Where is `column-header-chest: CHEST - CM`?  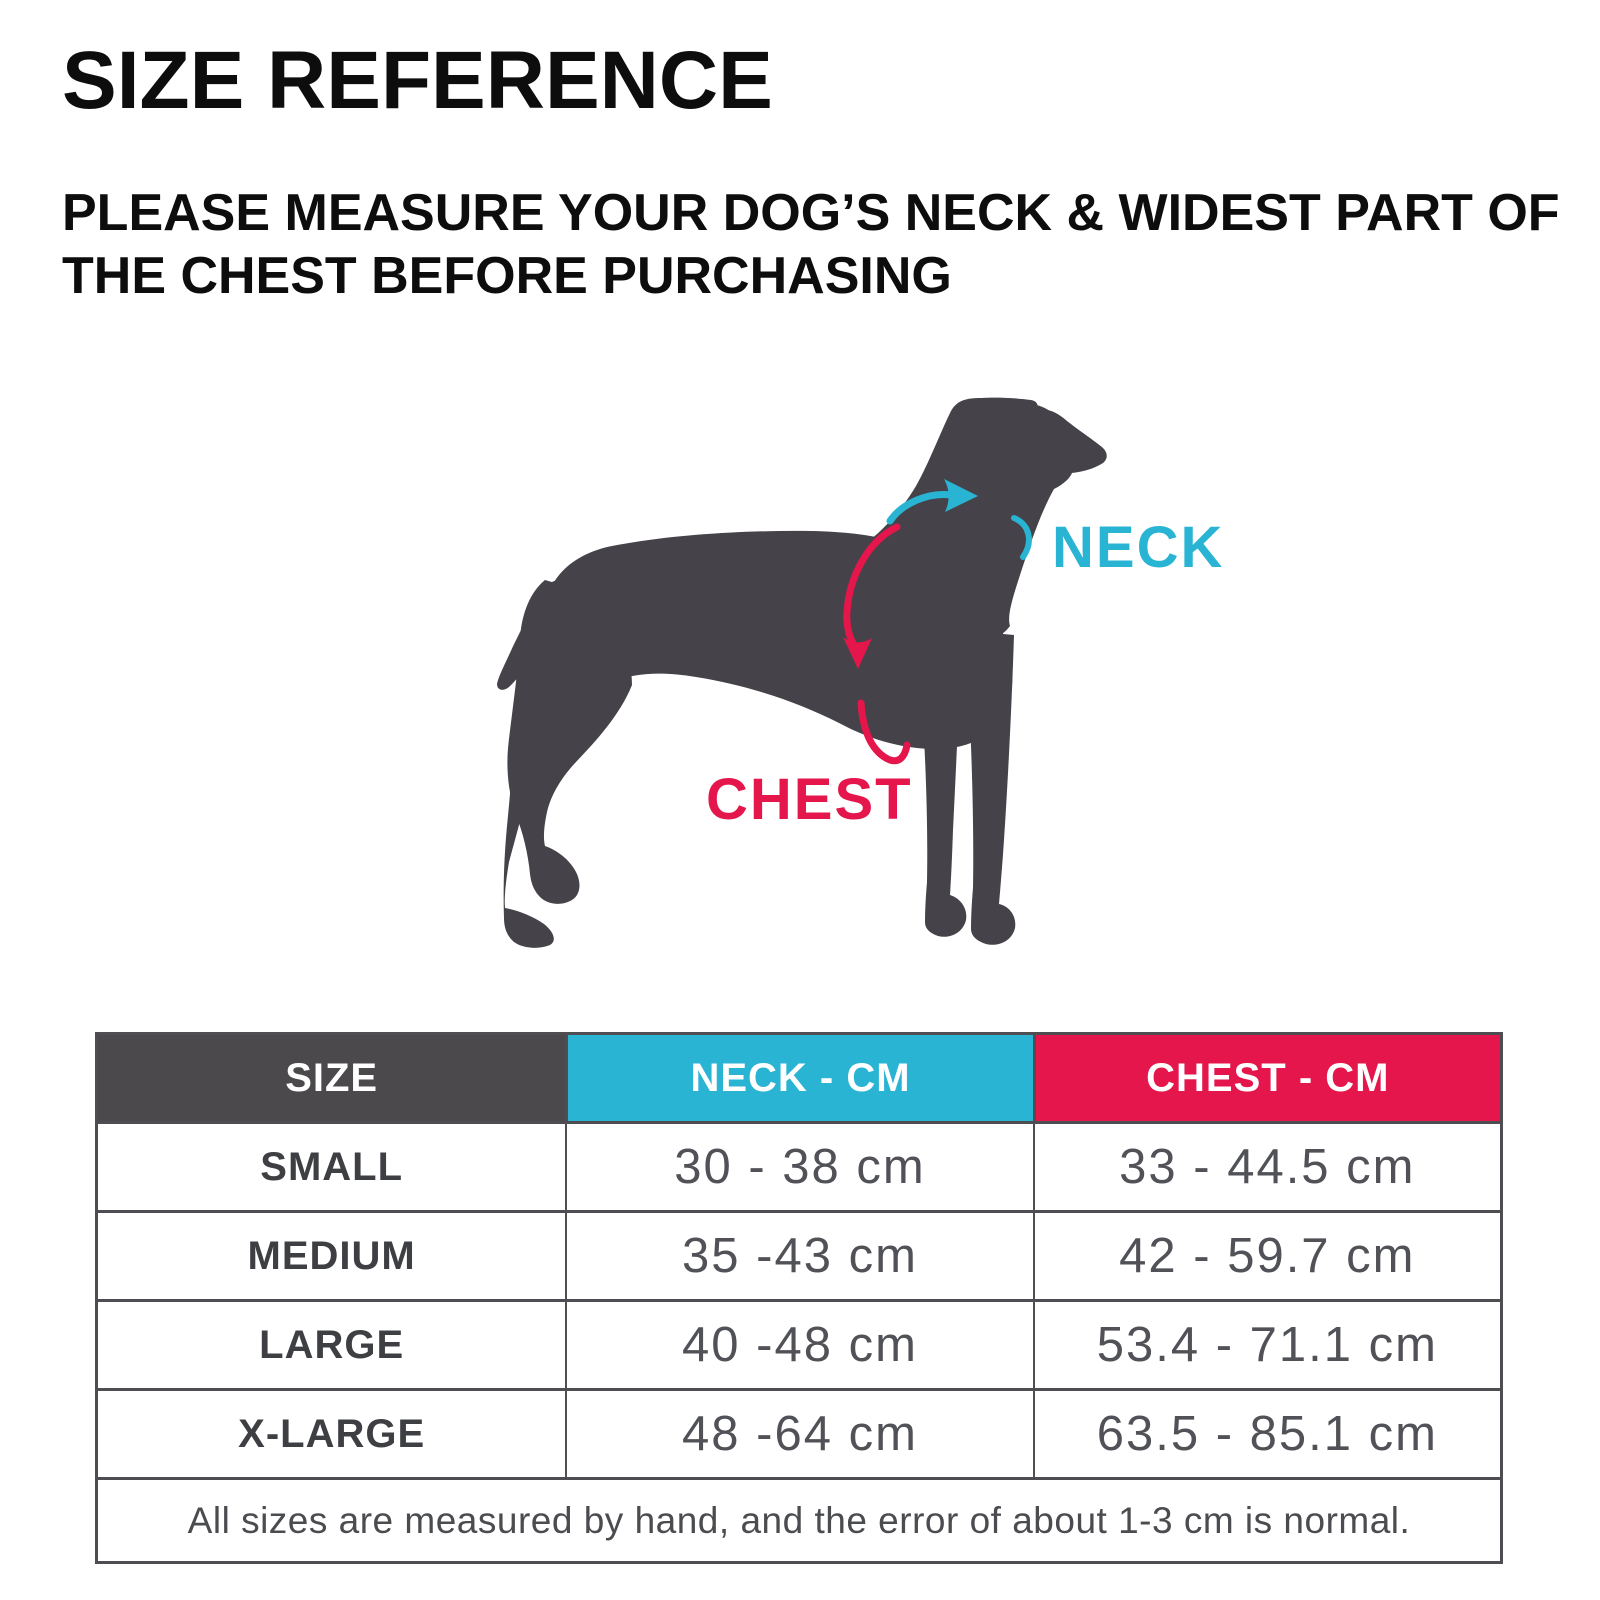
column-header-chest: CHEST - CM is located at coordinates (1266, 1078).